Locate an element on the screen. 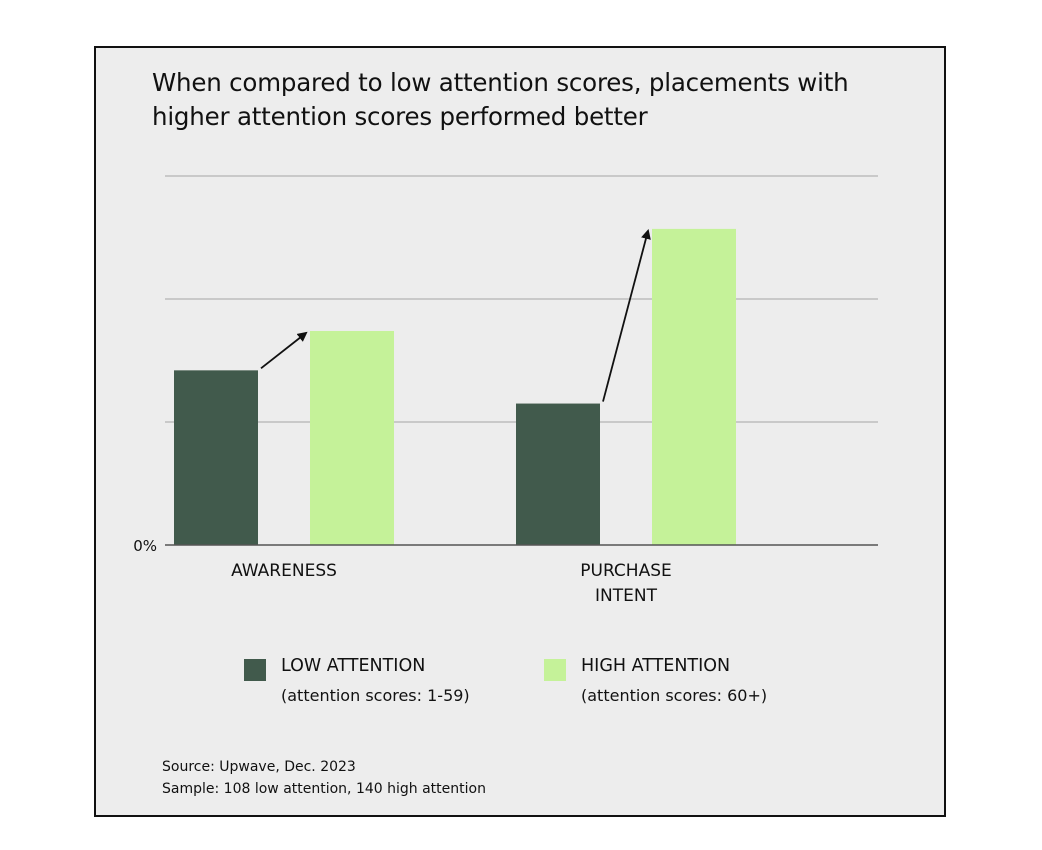  bar-low-purchase-intent is located at coordinates (558, 474).